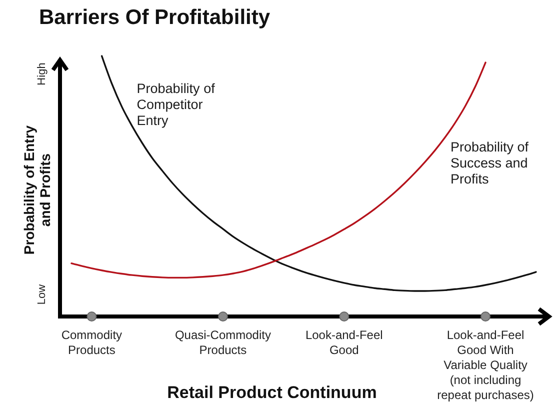 This screenshot has width=560, height=420. I want to click on text: Low, so click(42, 294).